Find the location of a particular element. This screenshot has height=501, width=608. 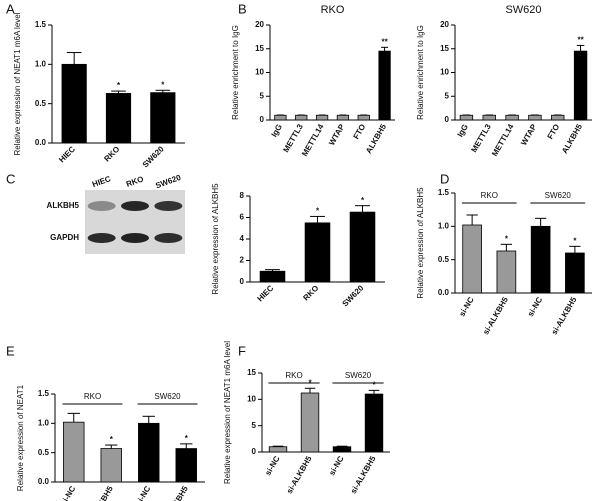

x-tick-label: METTL14 is located at coordinates (503, 140).